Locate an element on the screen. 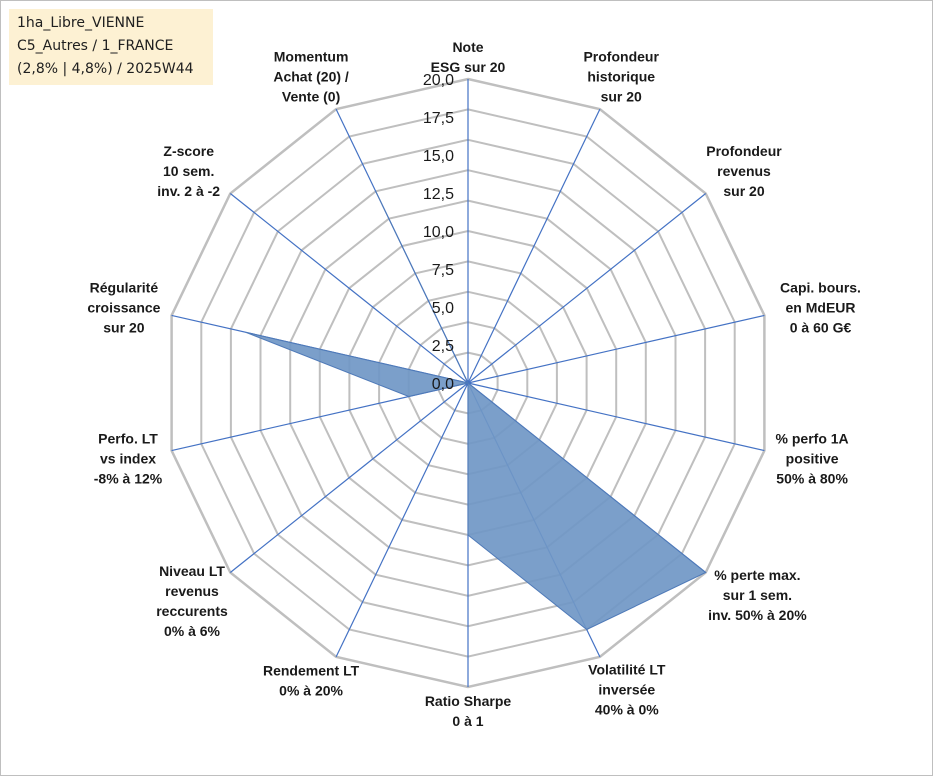 The image size is (933, 776). axis-label-line: 0% à 20% is located at coordinates (311, 690).